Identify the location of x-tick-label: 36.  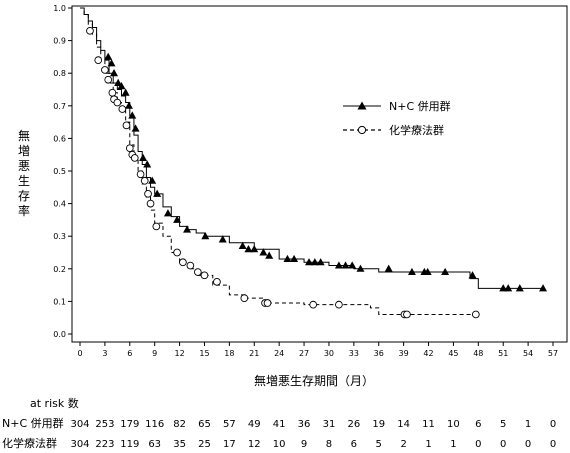
(379, 353).